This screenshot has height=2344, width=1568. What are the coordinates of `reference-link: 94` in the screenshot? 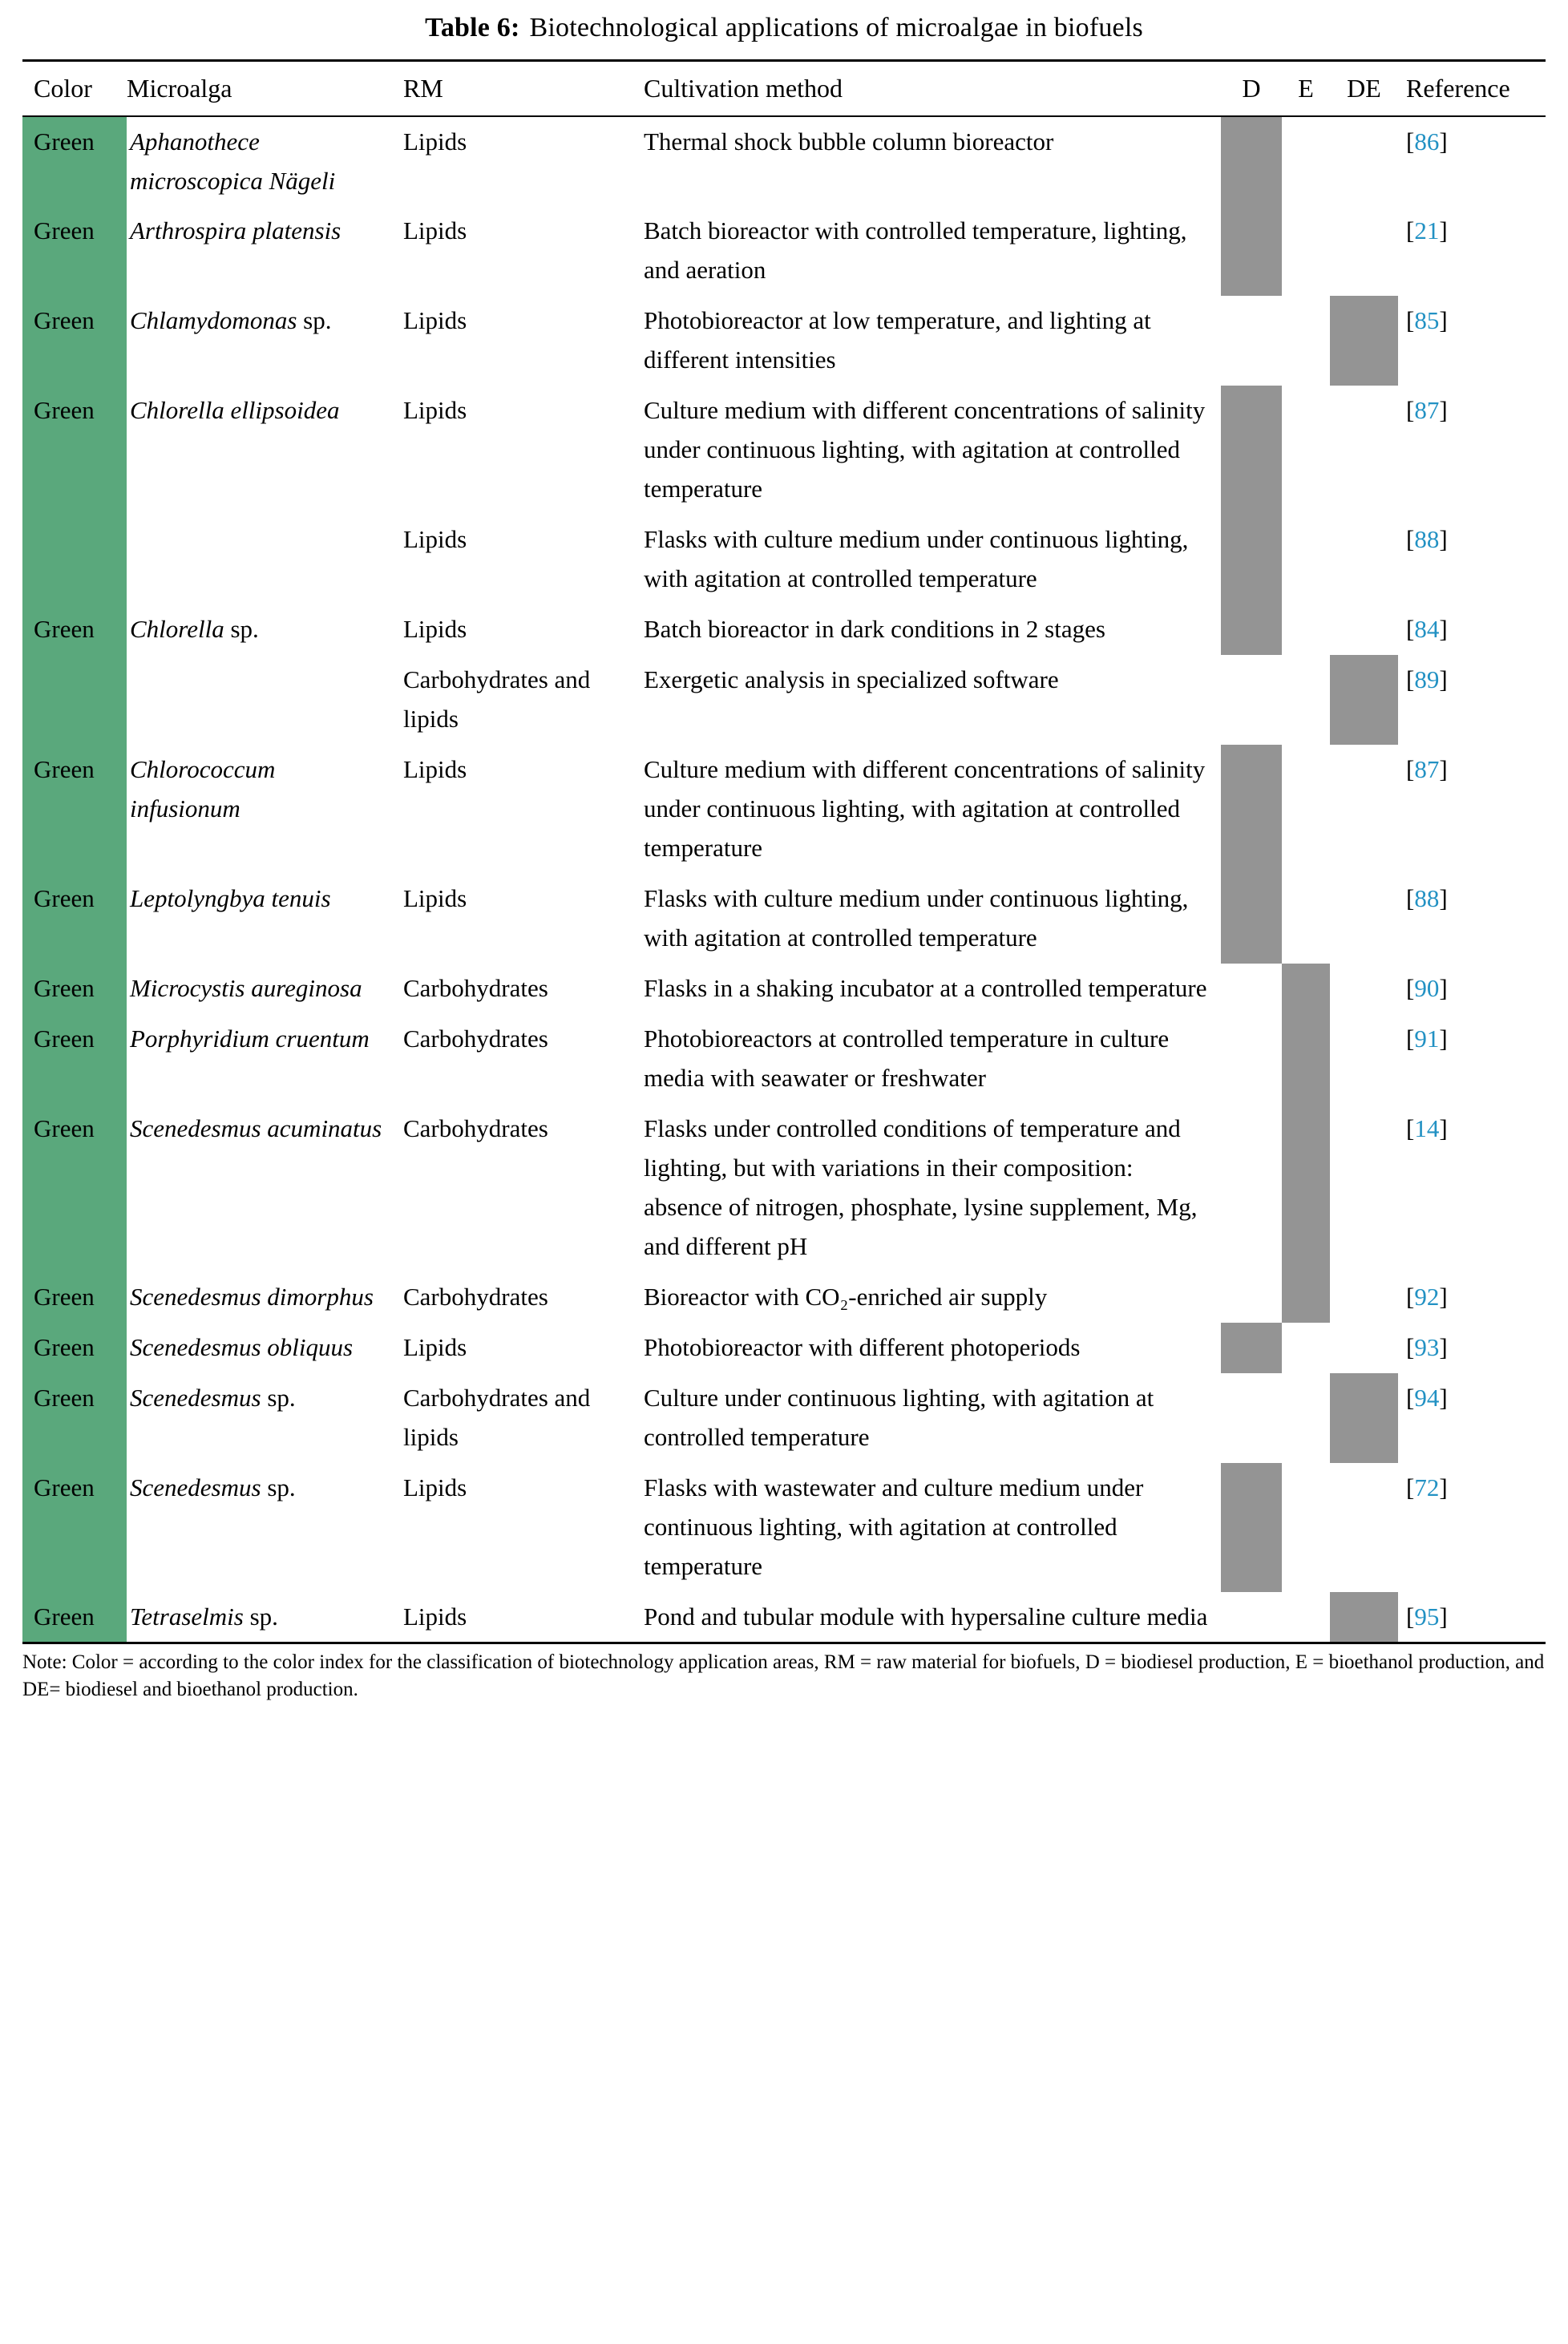 It's located at (1427, 1397).